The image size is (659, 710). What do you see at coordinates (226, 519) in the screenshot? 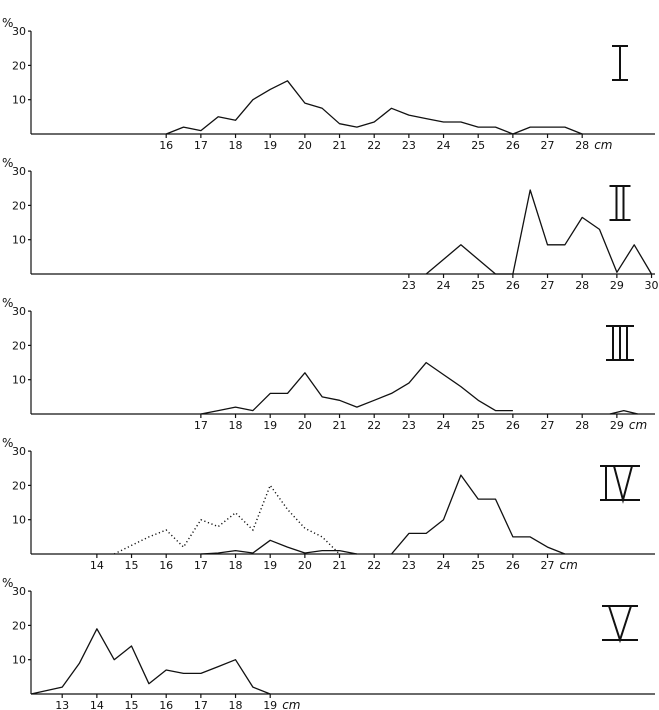
I see `series-line-1-dotted` at bounding box center [226, 519].